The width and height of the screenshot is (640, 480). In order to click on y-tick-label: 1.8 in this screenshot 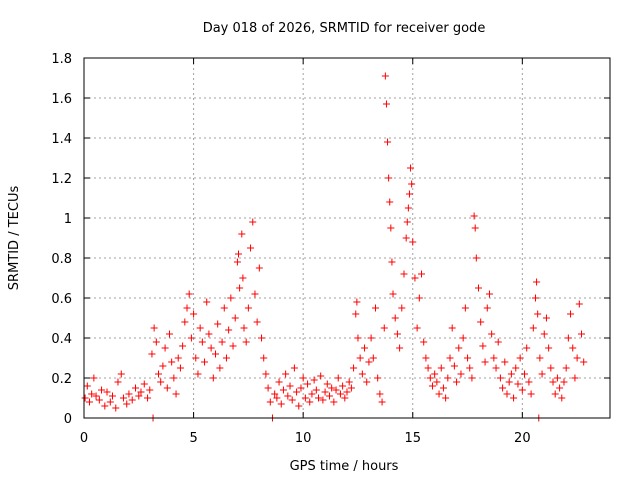, I will do `click(61, 59)`.